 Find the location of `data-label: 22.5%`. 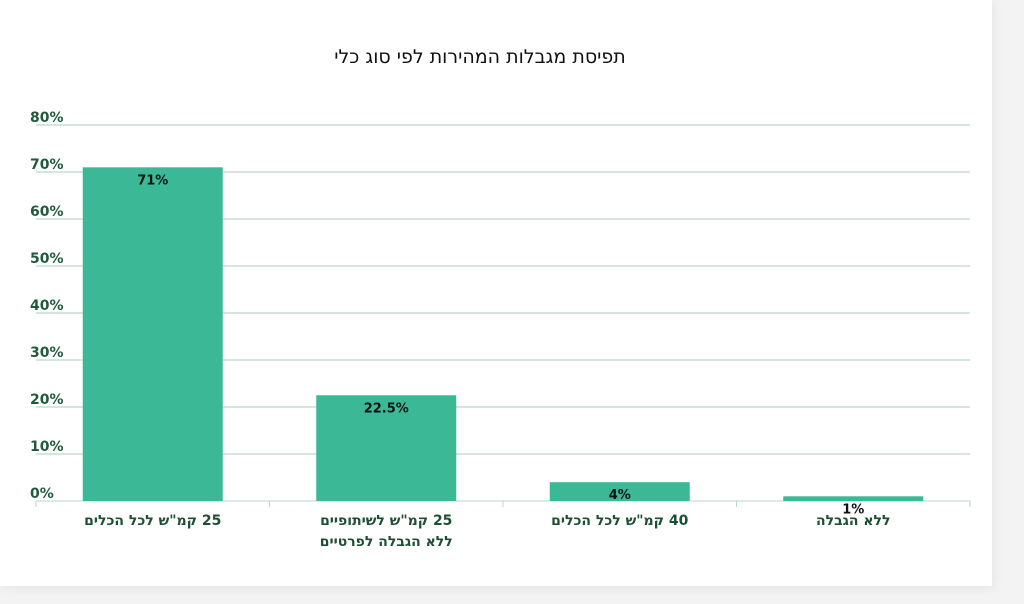

data-label: 22.5% is located at coordinates (386, 408).